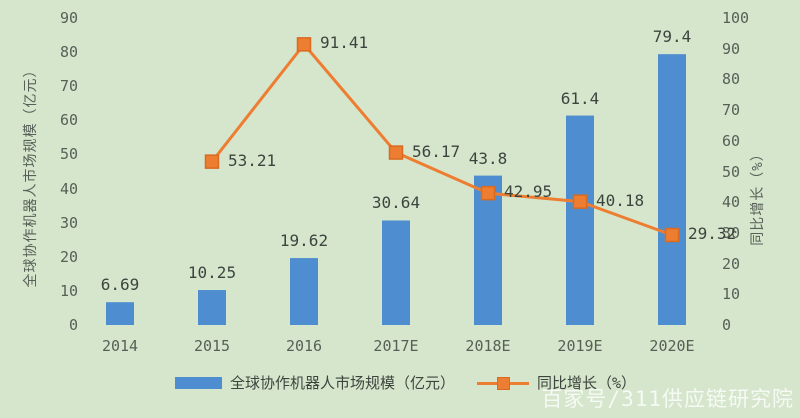  Describe the element at coordinates (396, 203) in the screenshot. I see `bar-value-label-2017E: 30.64` at that location.